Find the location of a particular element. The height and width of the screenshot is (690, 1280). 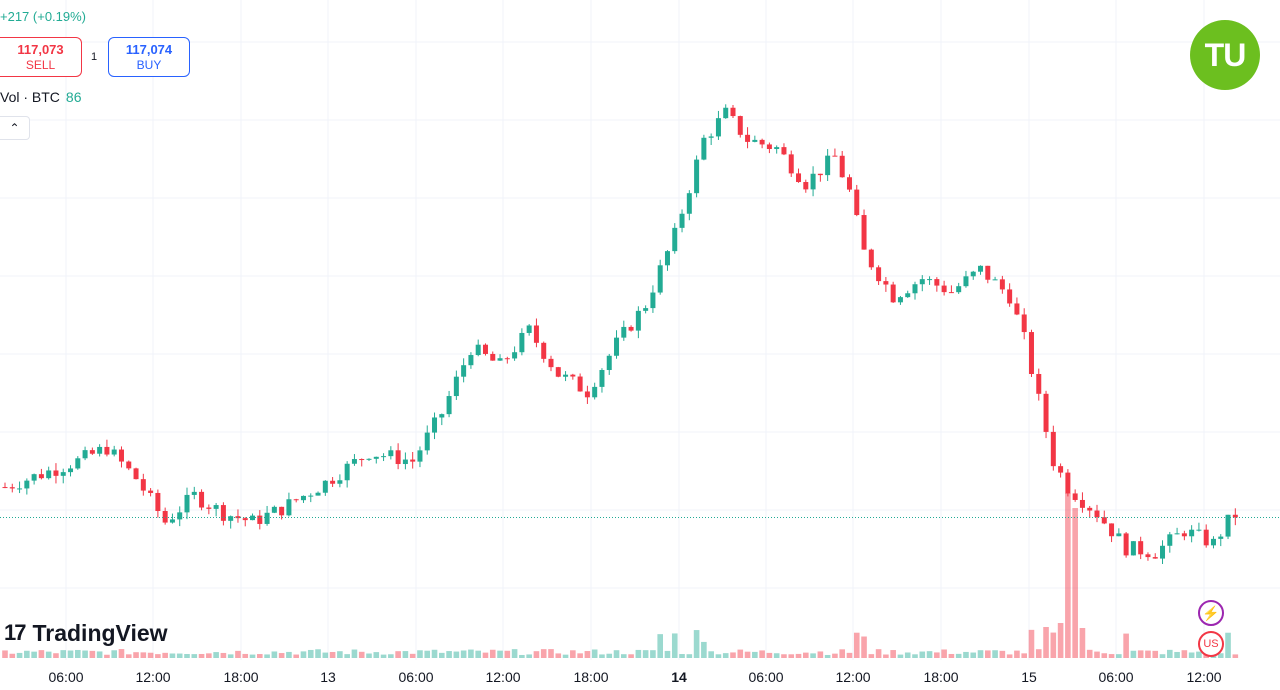

volume-legend: Vol · BTC 86 is located at coordinates (40, 97).